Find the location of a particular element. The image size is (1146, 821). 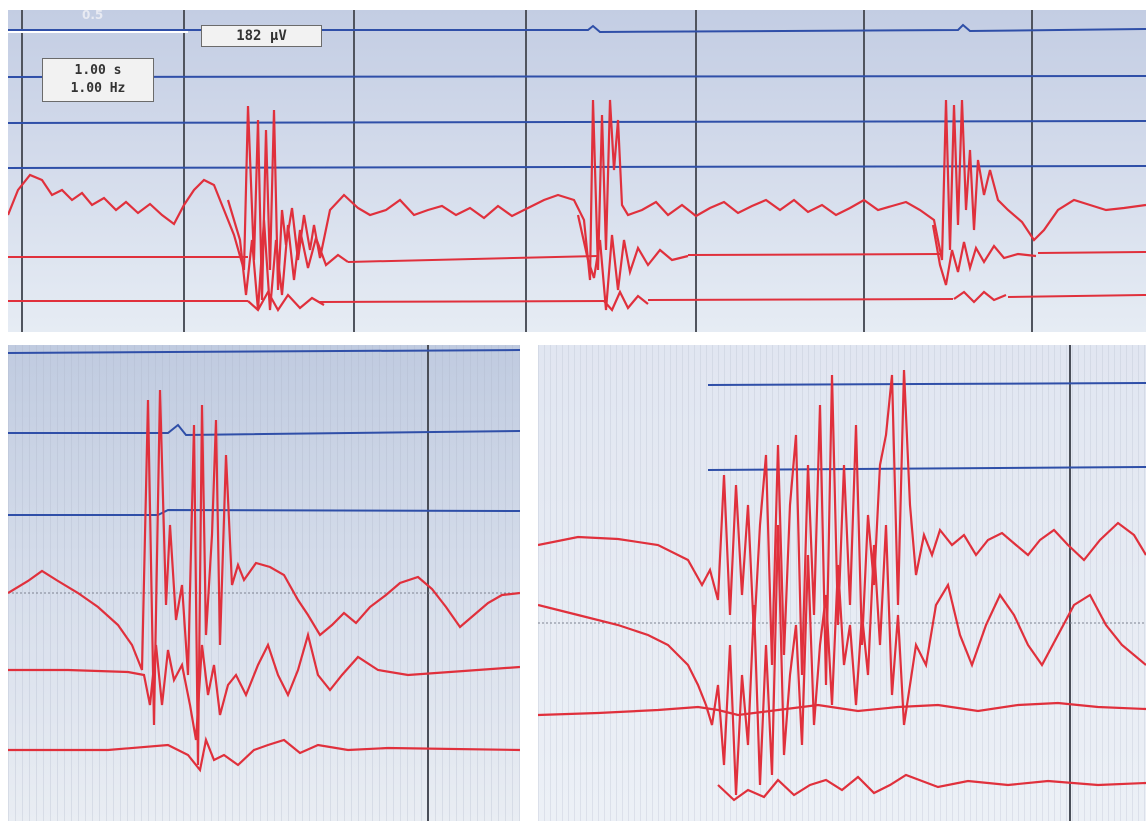

zoom-right-blue-baselines is located at coordinates (926, 426).